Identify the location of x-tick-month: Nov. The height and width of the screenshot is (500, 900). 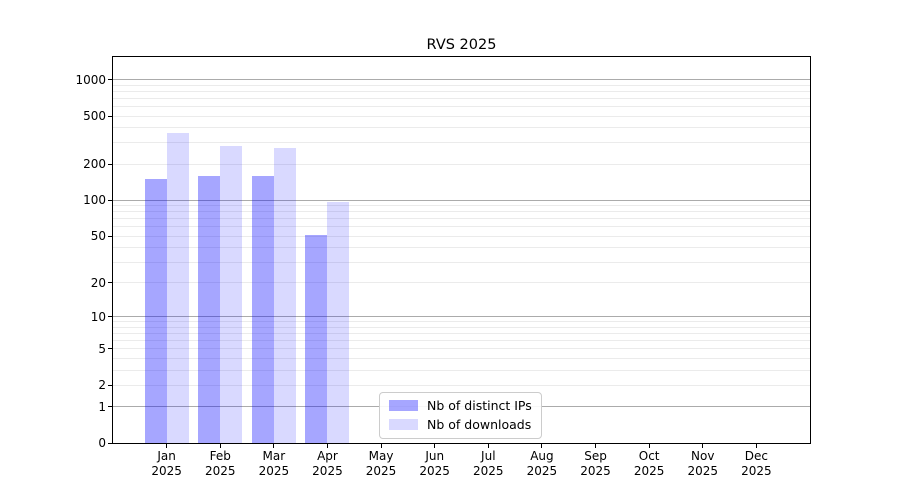
(703, 456).